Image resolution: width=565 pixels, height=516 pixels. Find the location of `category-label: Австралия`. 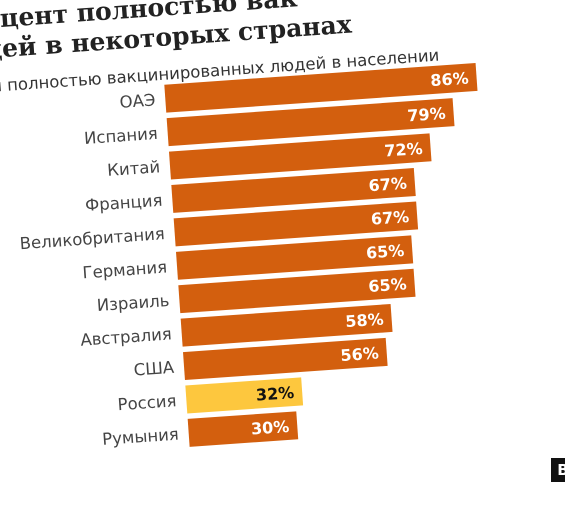

category-label: Австралия is located at coordinates (126, 336).